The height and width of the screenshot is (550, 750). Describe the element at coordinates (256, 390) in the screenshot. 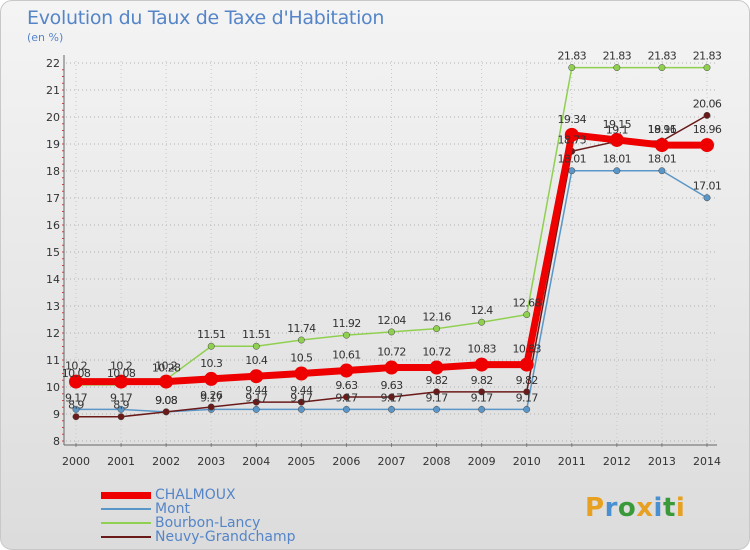

I see `data-label-neuvy-grandchamp: 9.44` at that location.